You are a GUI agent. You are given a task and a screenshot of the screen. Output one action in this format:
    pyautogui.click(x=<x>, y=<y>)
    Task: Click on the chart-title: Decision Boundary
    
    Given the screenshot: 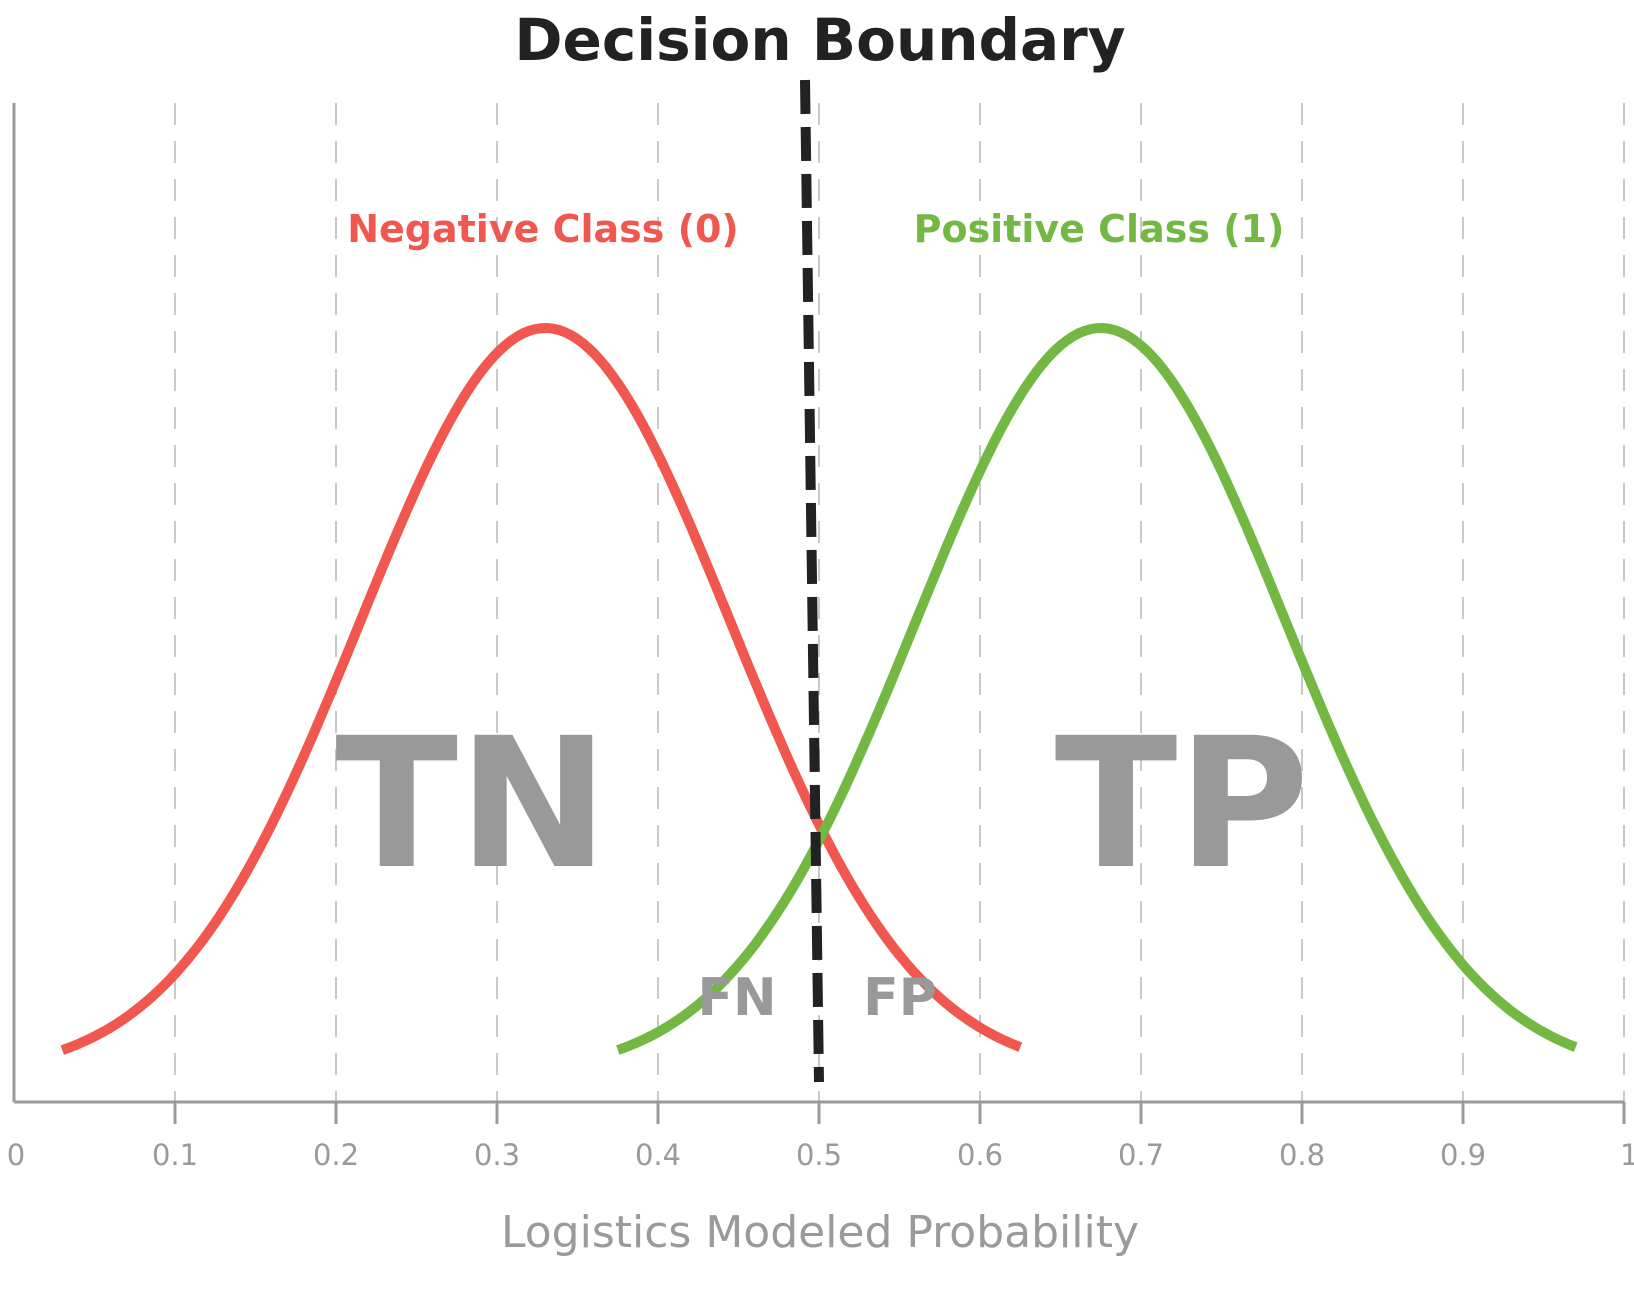 What is the action you would take?
    pyautogui.click(x=819, y=40)
    